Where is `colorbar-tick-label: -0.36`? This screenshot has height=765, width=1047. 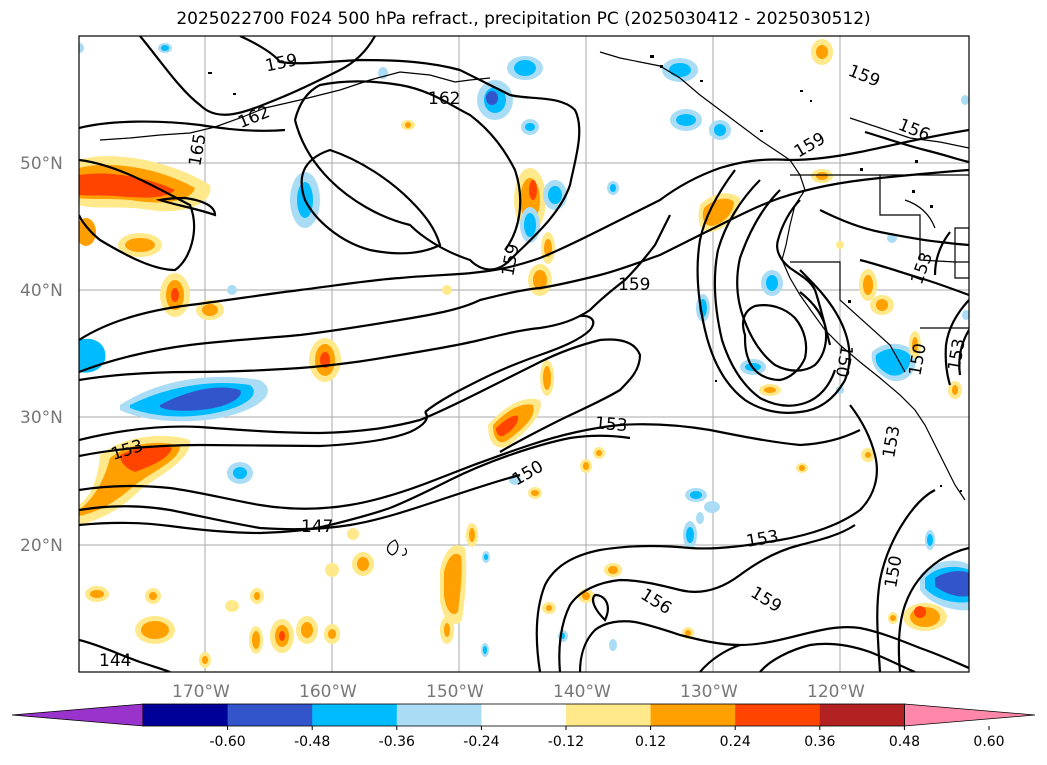 colorbar-tick-label: -0.36 is located at coordinates (397, 742).